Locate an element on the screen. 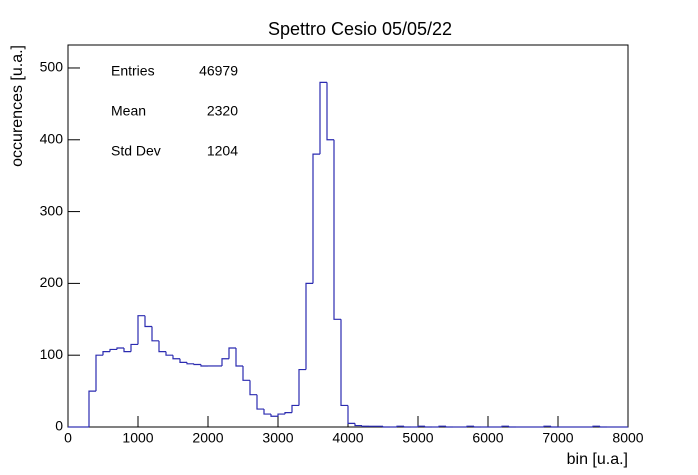 The height and width of the screenshot is (475, 698). y-tick-label: 400 is located at coordinates (52, 138).